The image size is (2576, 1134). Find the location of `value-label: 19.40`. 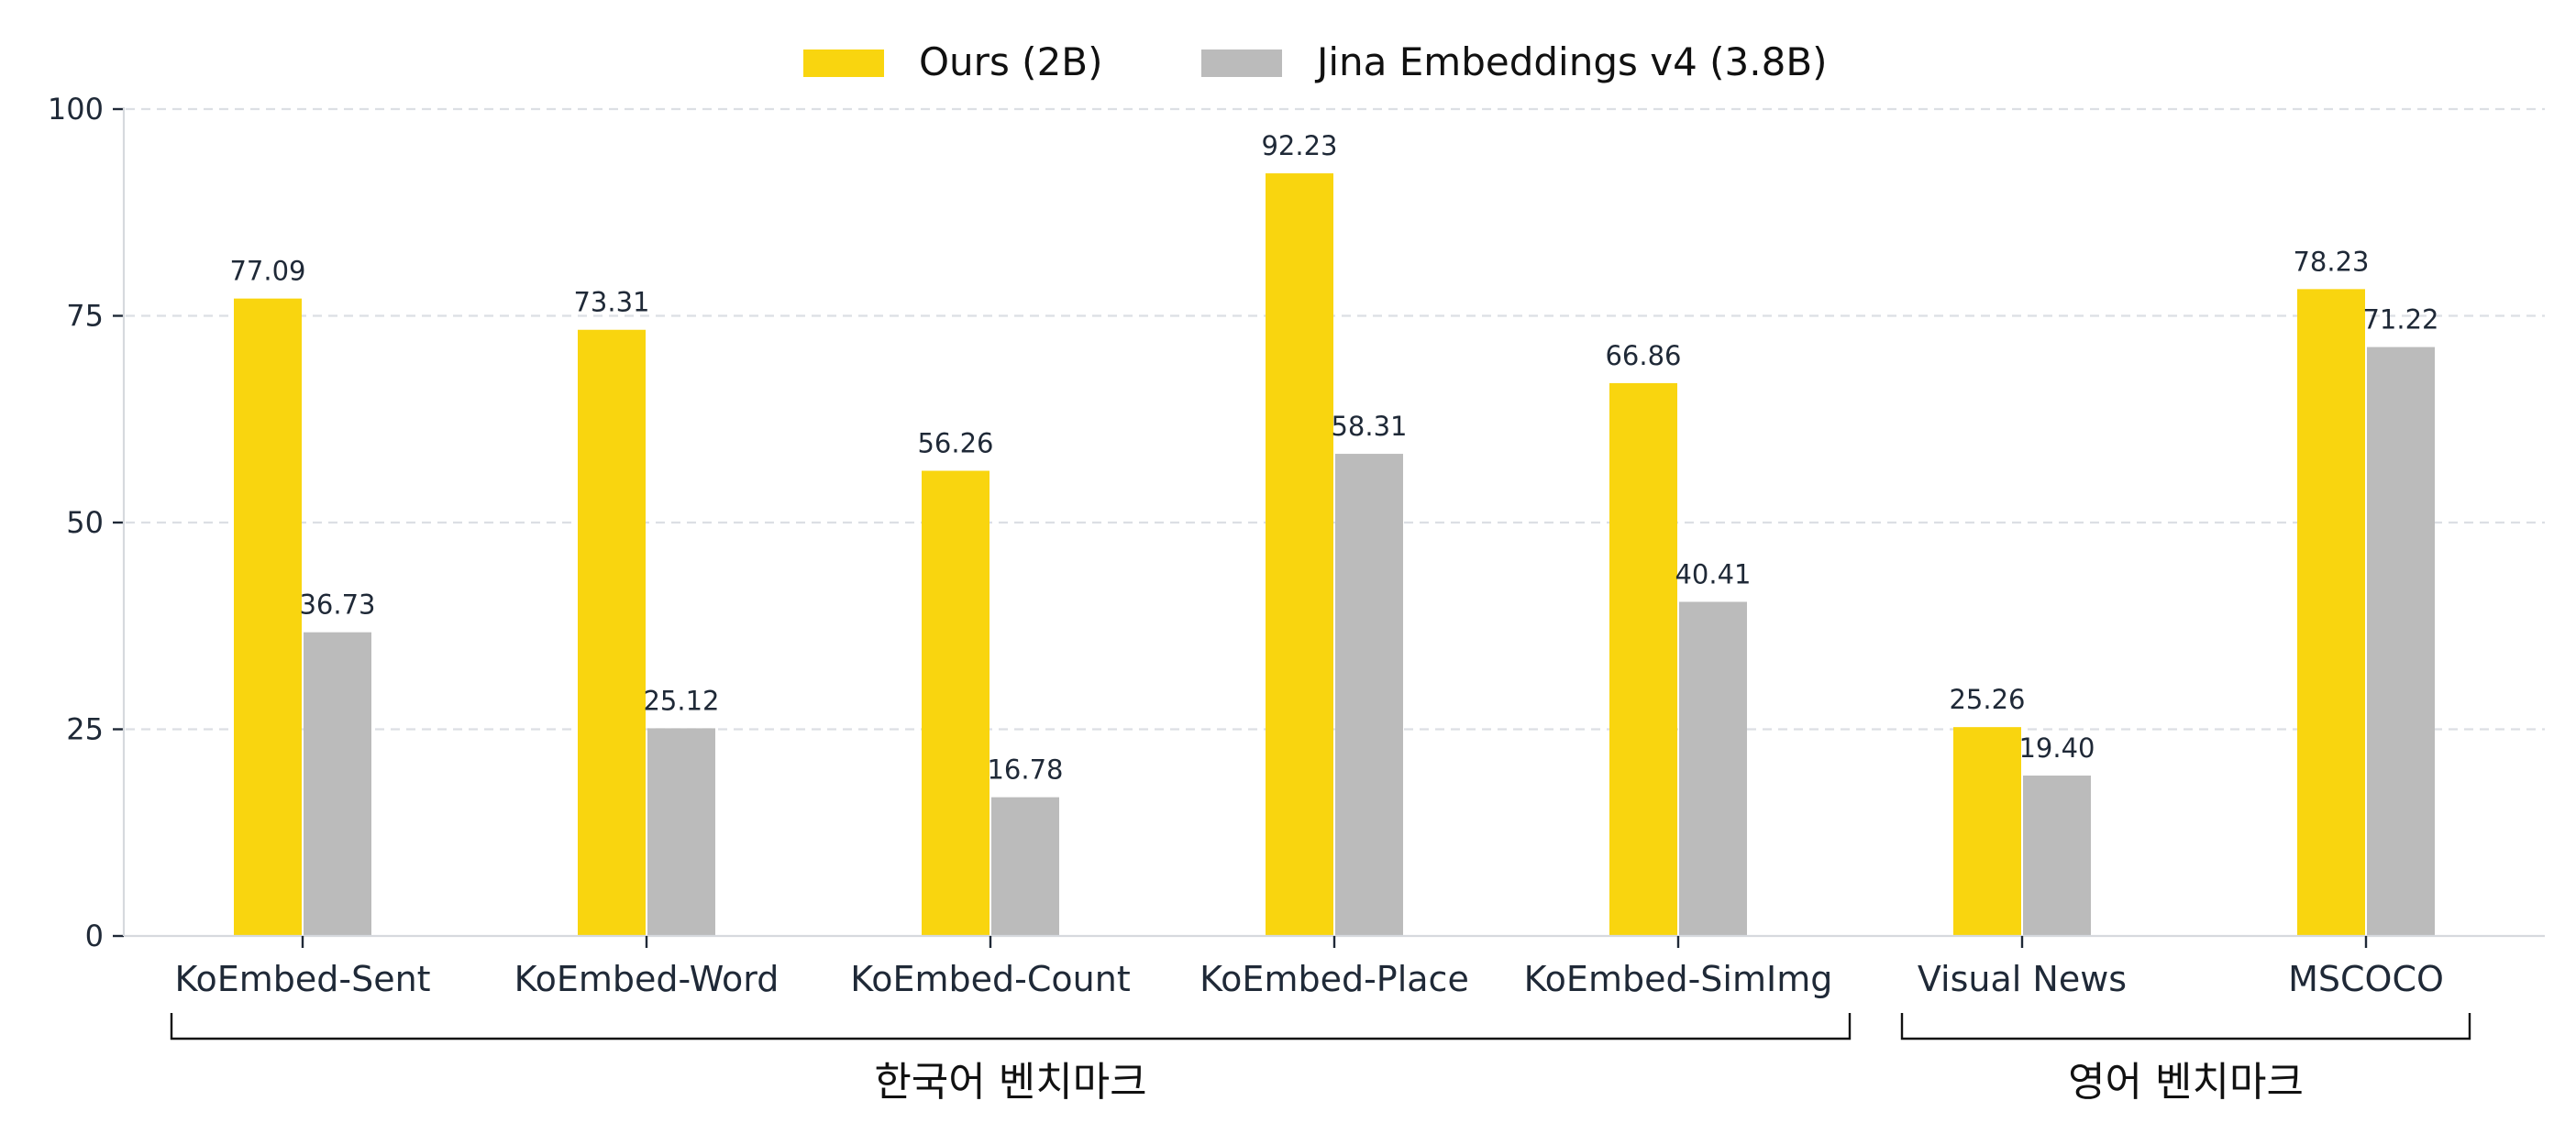

value-label: 19.40 is located at coordinates (2056, 748).